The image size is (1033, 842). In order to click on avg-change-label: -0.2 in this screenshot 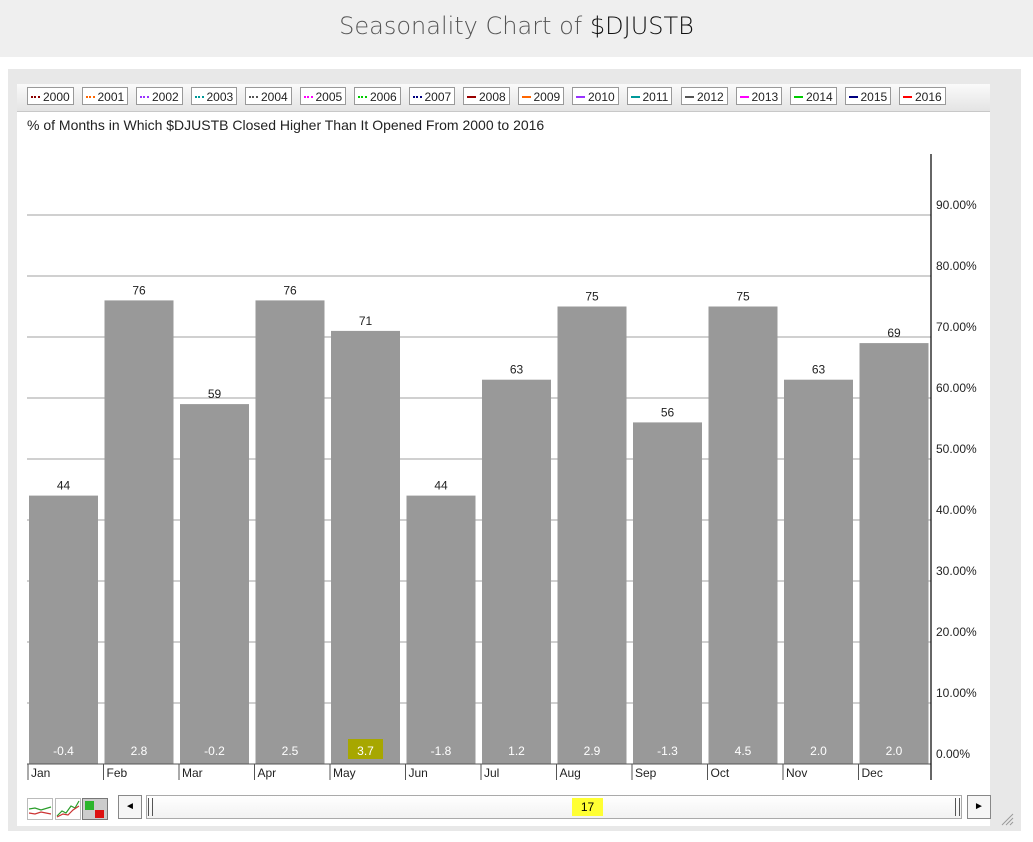, I will do `click(214, 751)`.